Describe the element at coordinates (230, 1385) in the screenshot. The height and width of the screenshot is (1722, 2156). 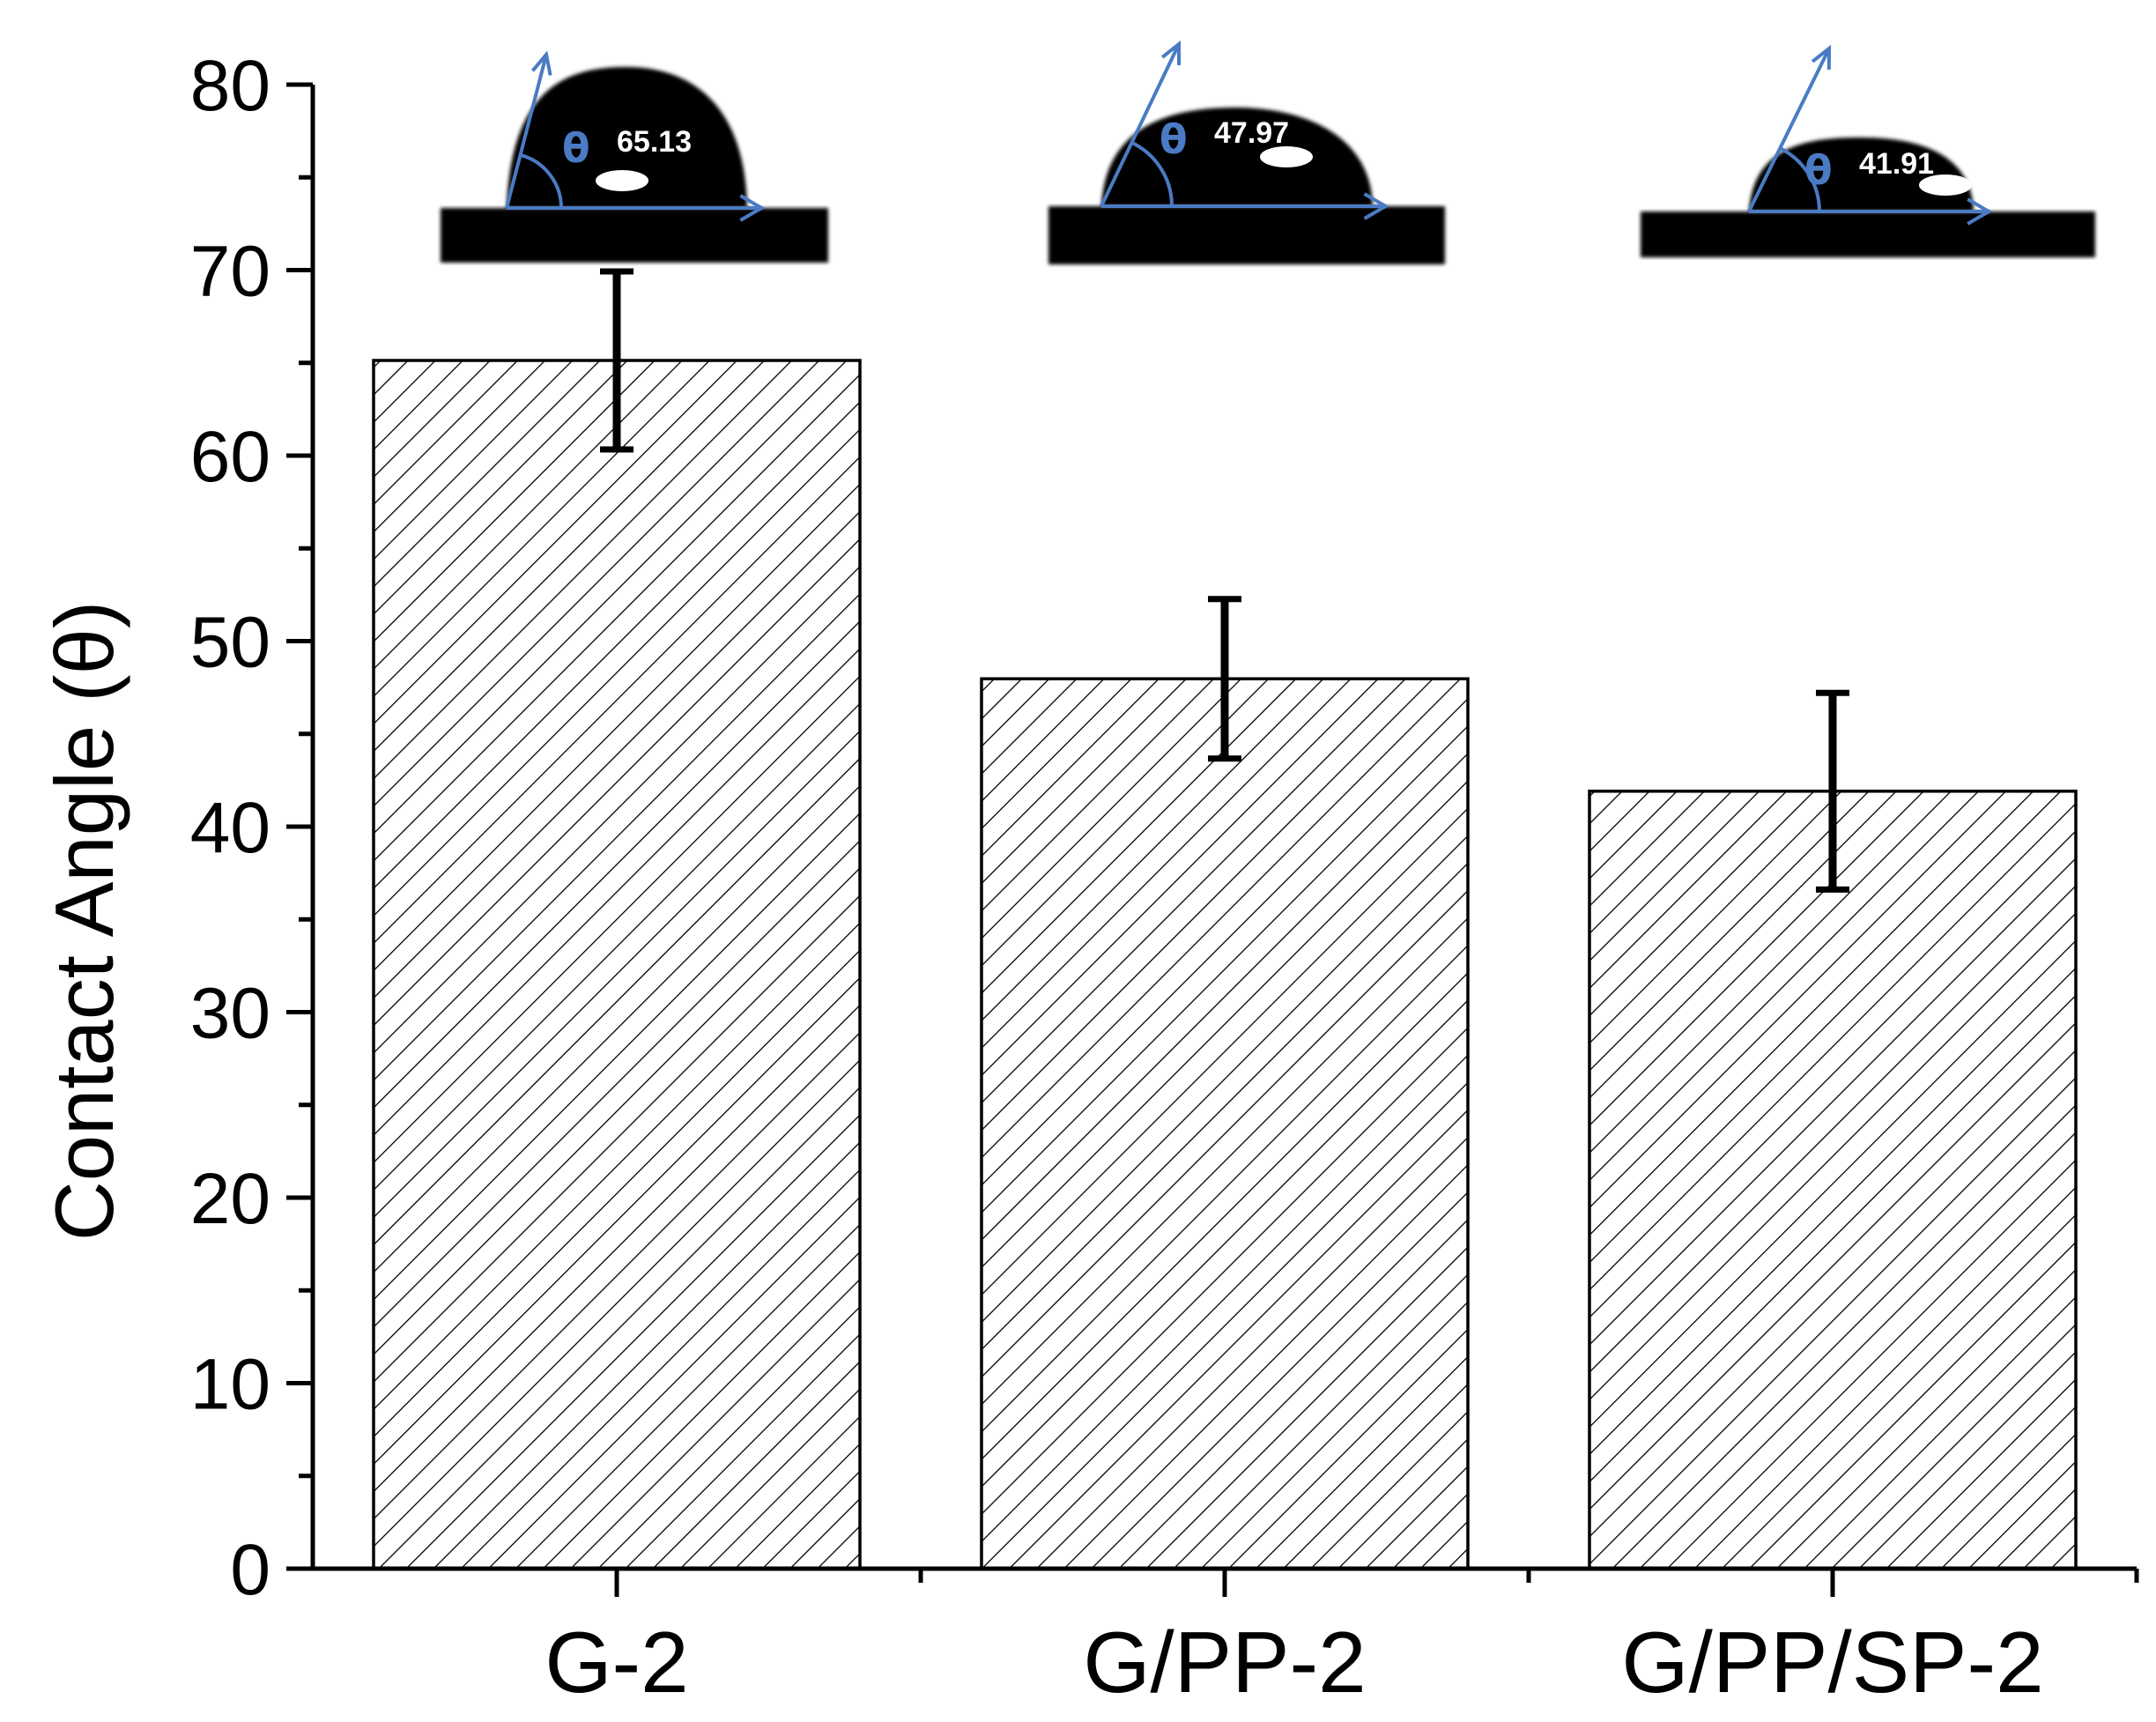
I see `y-tick-label: 10` at that location.